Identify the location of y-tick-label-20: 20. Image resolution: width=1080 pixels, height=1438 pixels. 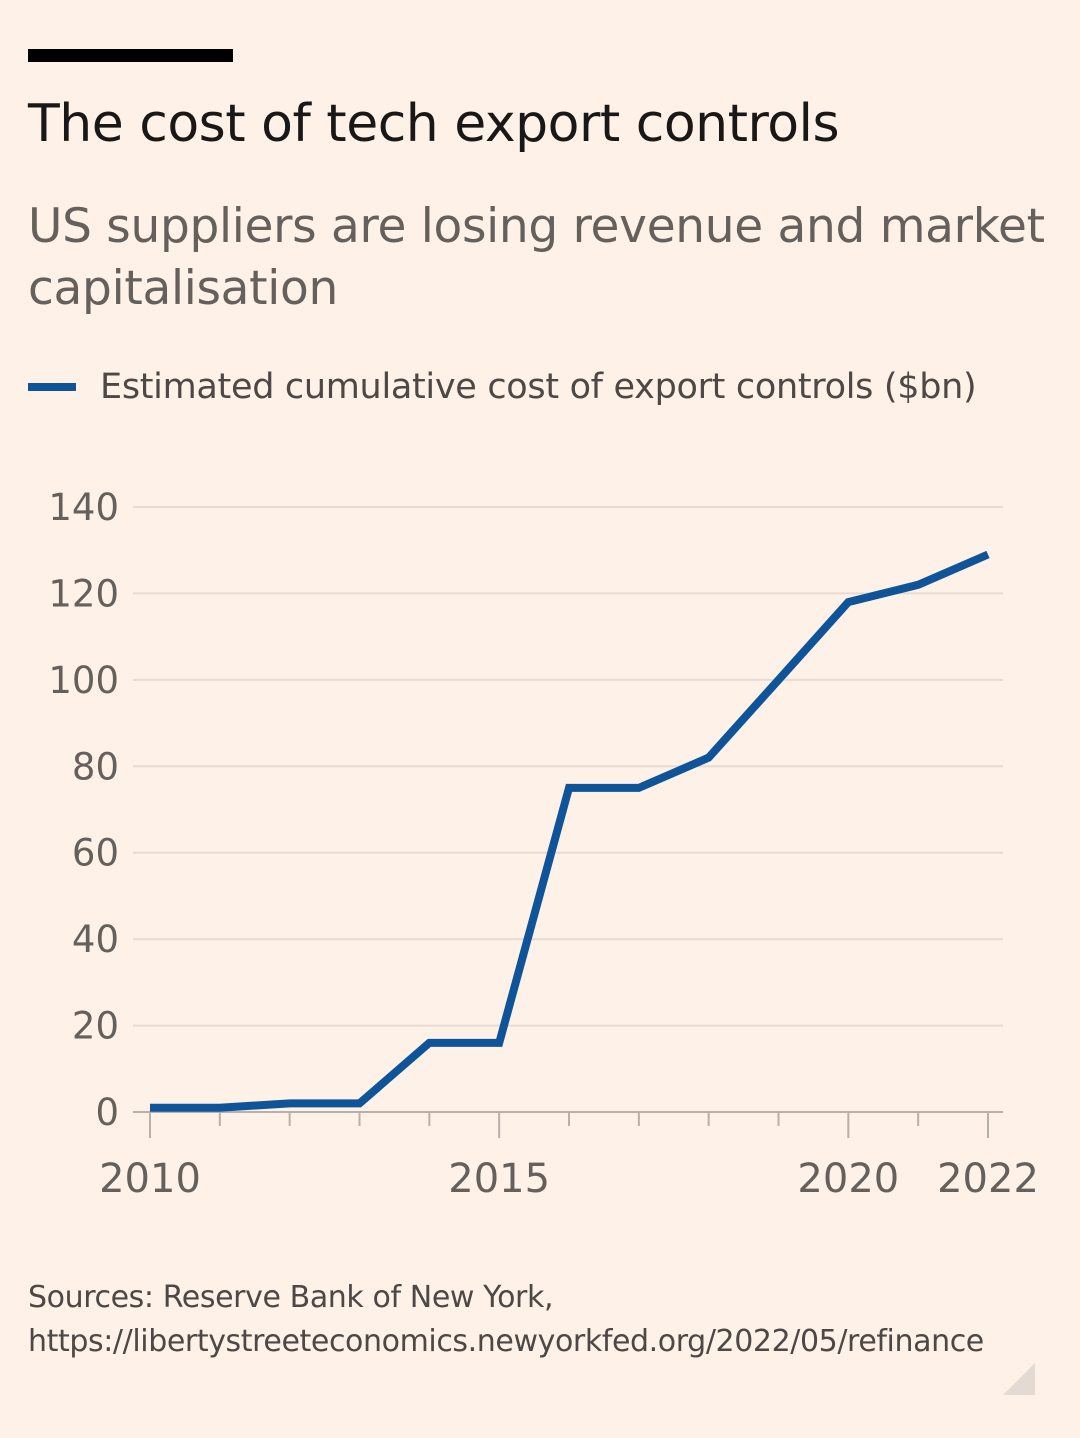
(95, 1026).